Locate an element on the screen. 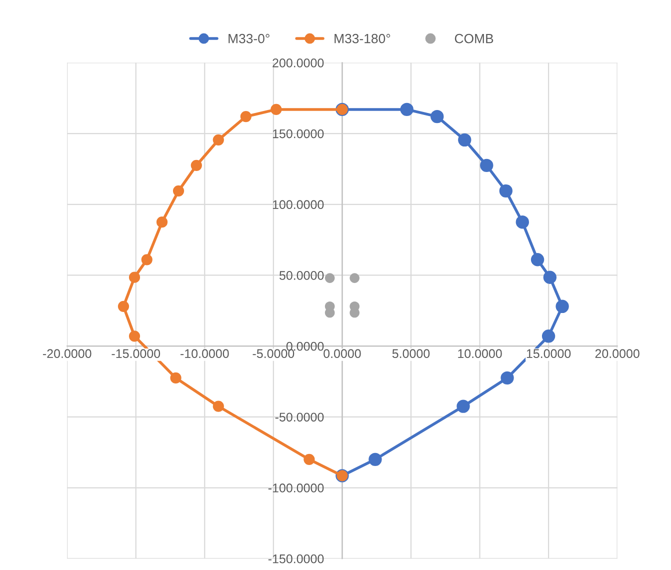 This screenshot has height=570, width=671. x-tick-label: 0.0000 is located at coordinates (342, 353).